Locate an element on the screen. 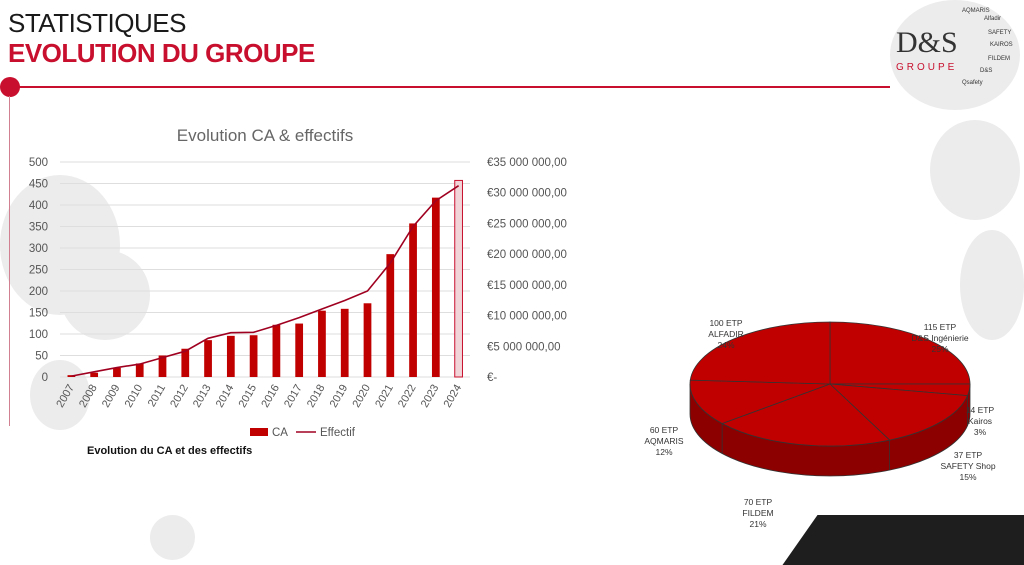 Image resolution: width=1024 pixels, height=565 pixels. x-tick-label: 2023 is located at coordinates (430, 396).